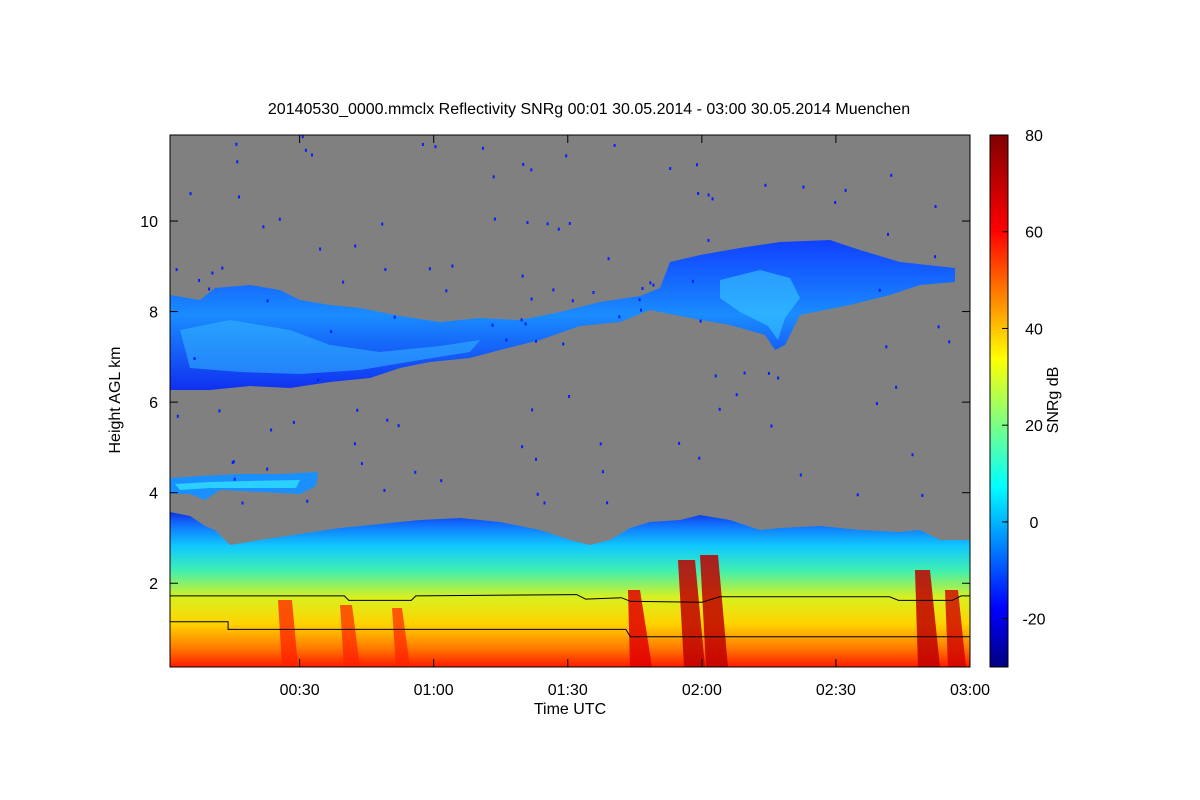 This screenshot has height=800, width=1200. Describe the element at coordinates (570, 709) in the screenshot. I see `x-axis-label: Time UTC` at that location.